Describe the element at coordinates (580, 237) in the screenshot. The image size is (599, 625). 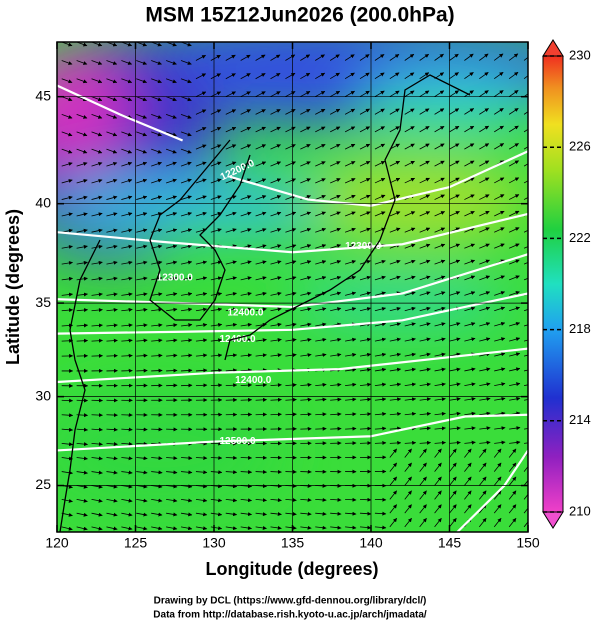
I see `colorbar-tick-label: 222` at that location.